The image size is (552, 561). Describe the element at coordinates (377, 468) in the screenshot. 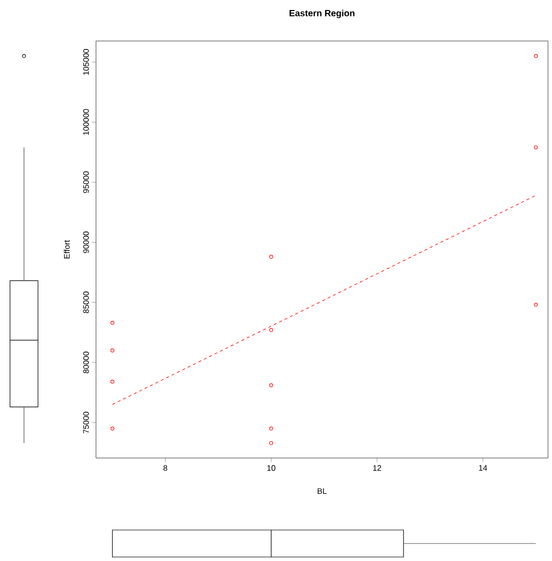

I see `x-tick-label: 12` at that location.